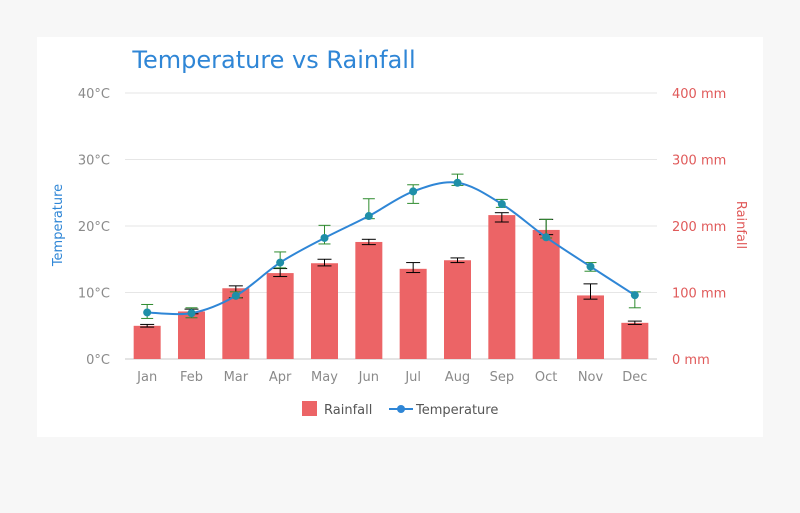 The width and height of the screenshot is (800, 513). I want to click on left-tick-label: 20°C, so click(94, 227).